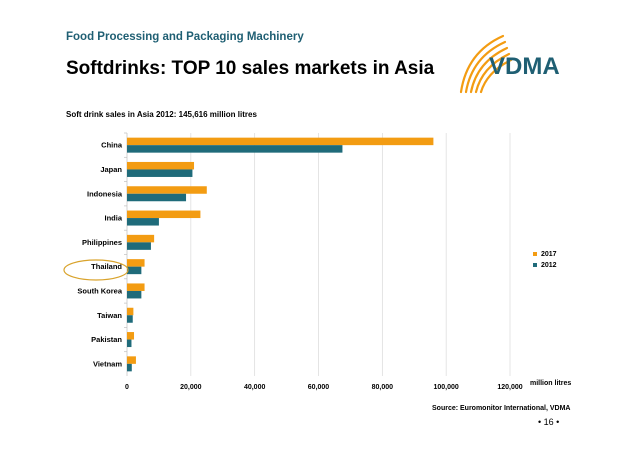 The image size is (638, 451). I want to click on category-label-indonesia: Indonesia, so click(105, 193).